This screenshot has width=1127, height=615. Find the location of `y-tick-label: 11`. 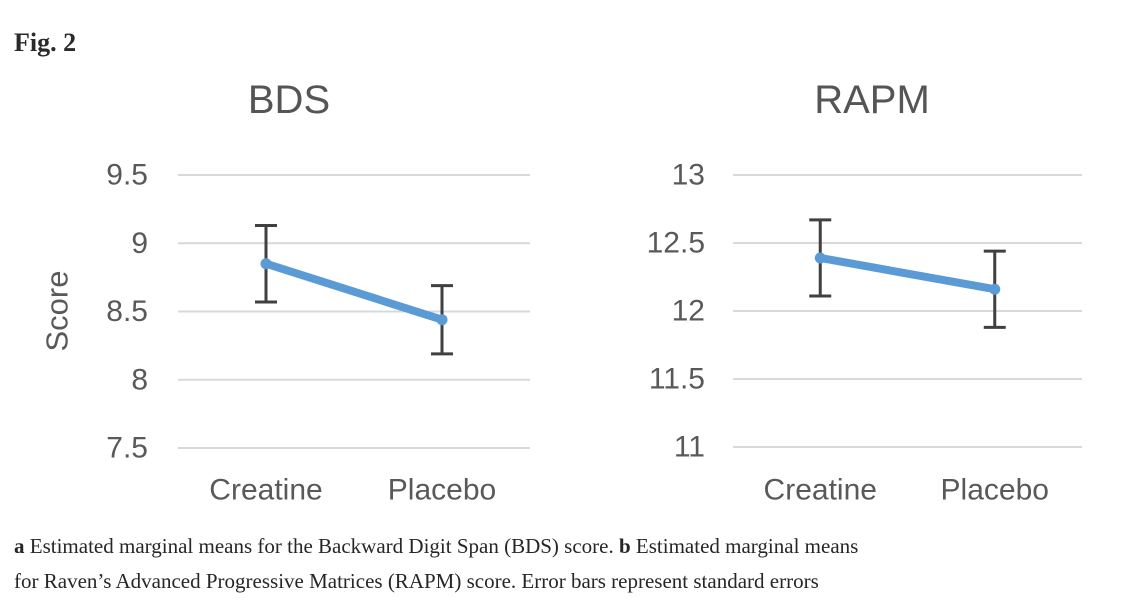

y-tick-label: 11 is located at coordinates (689, 447).